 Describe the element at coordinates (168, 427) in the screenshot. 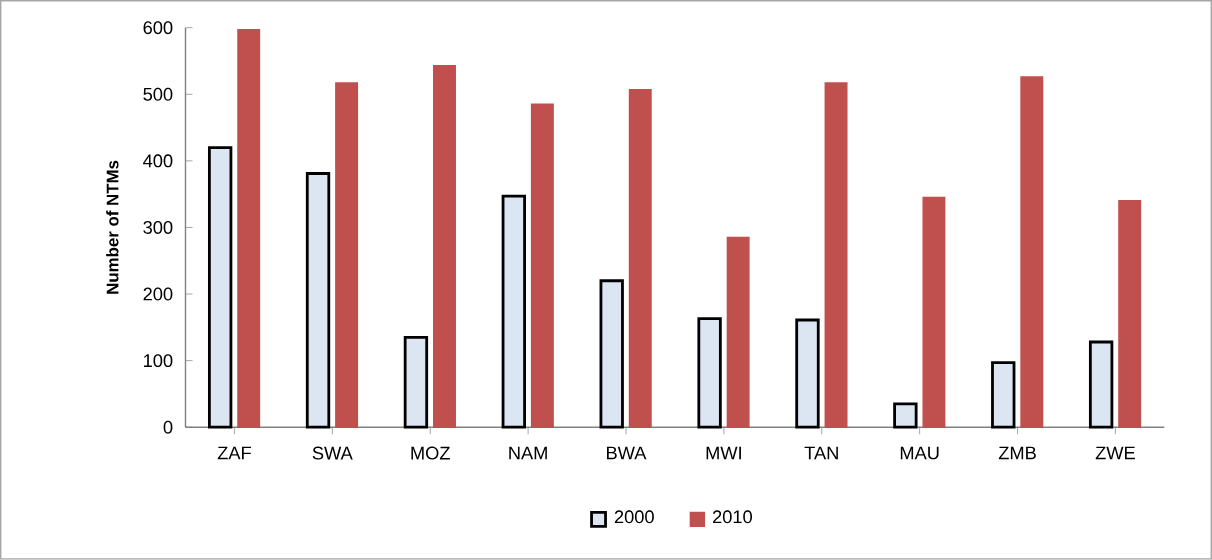

I see `y-tick-label: 0` at that location.